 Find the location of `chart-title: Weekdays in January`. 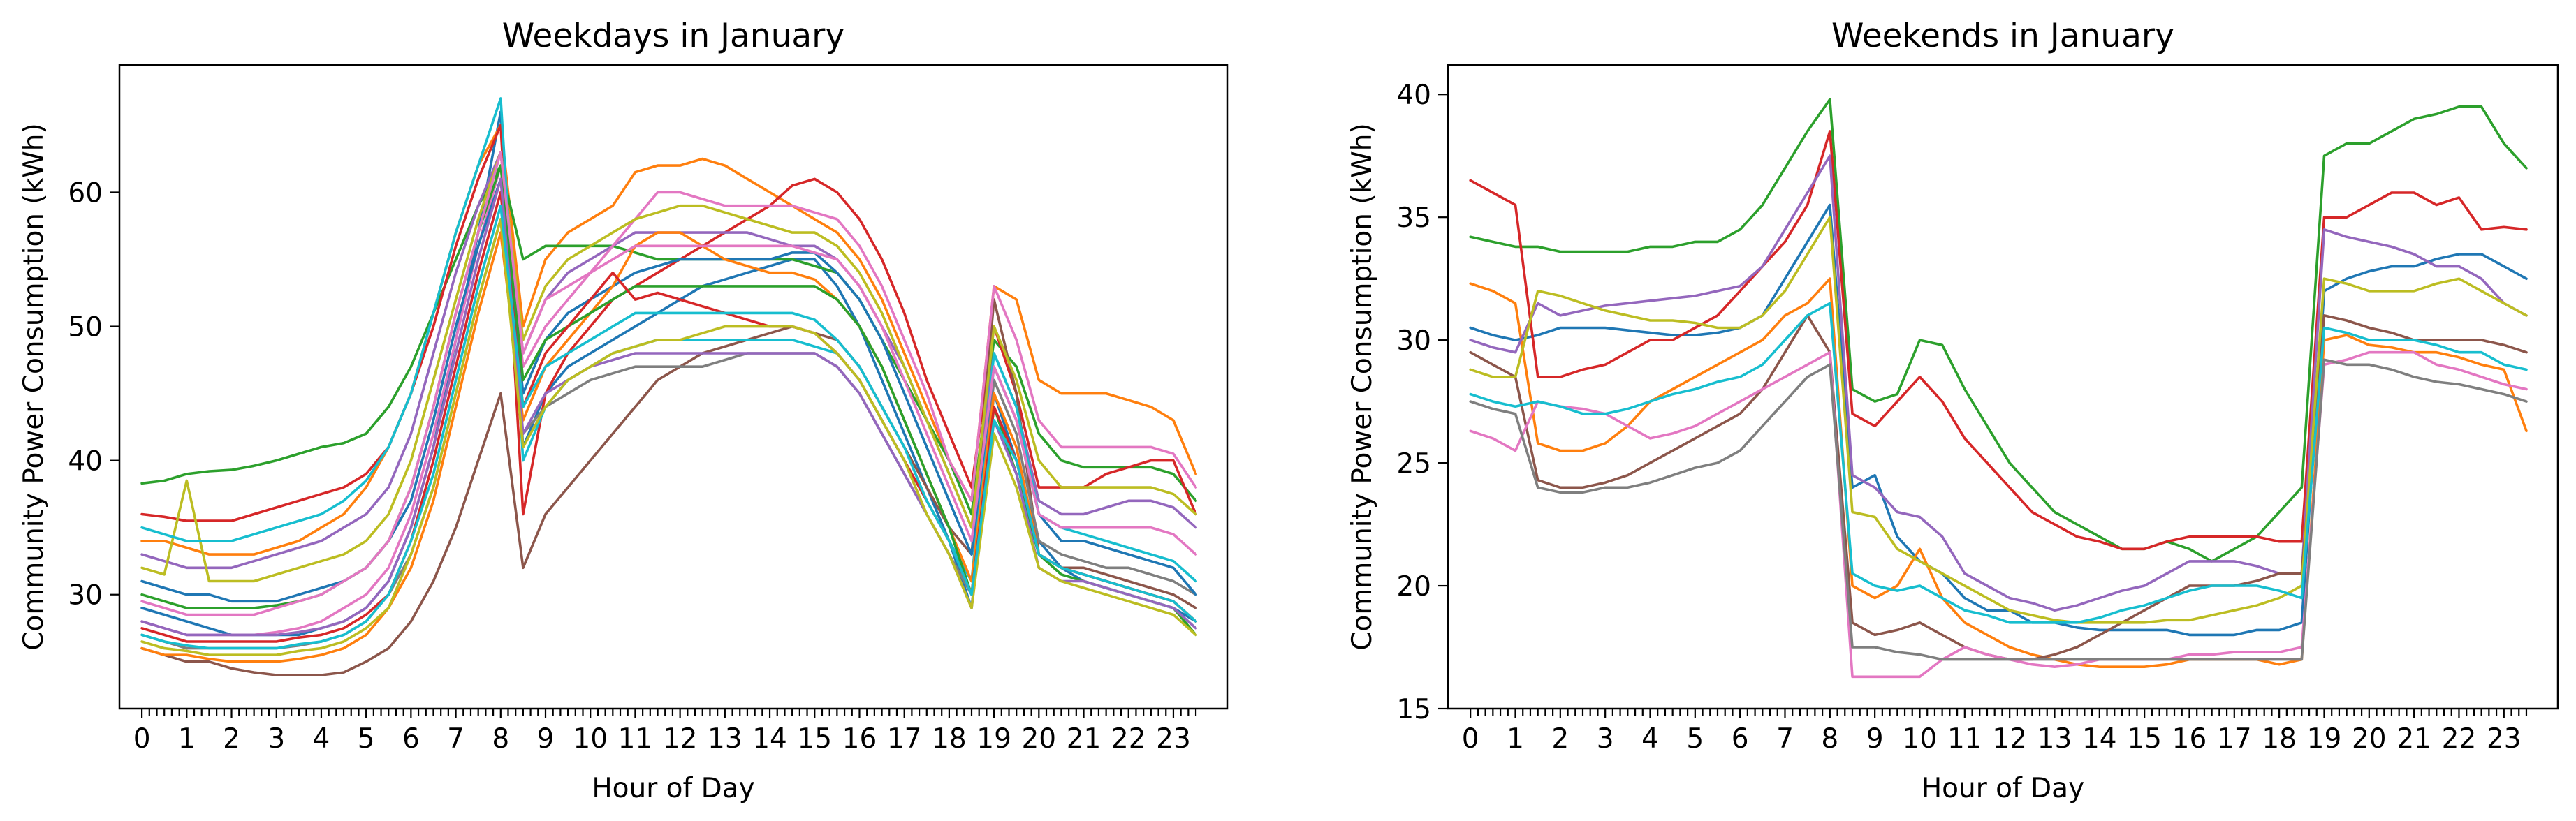

chart-title: Weekdays in January is located at coordinates (673, 36).